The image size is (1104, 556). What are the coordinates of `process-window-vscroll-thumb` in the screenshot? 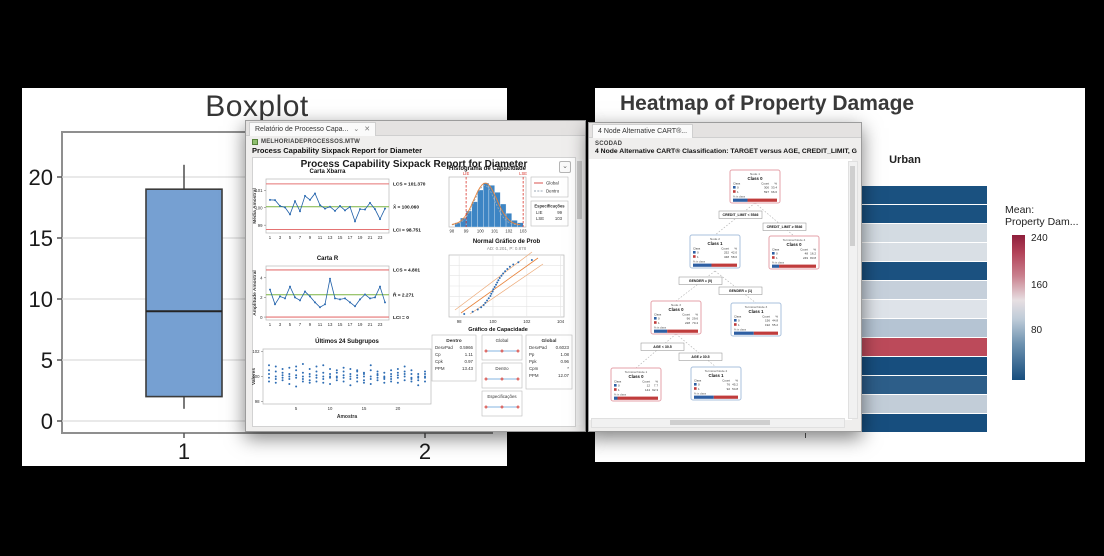 It's located at (579, 190).